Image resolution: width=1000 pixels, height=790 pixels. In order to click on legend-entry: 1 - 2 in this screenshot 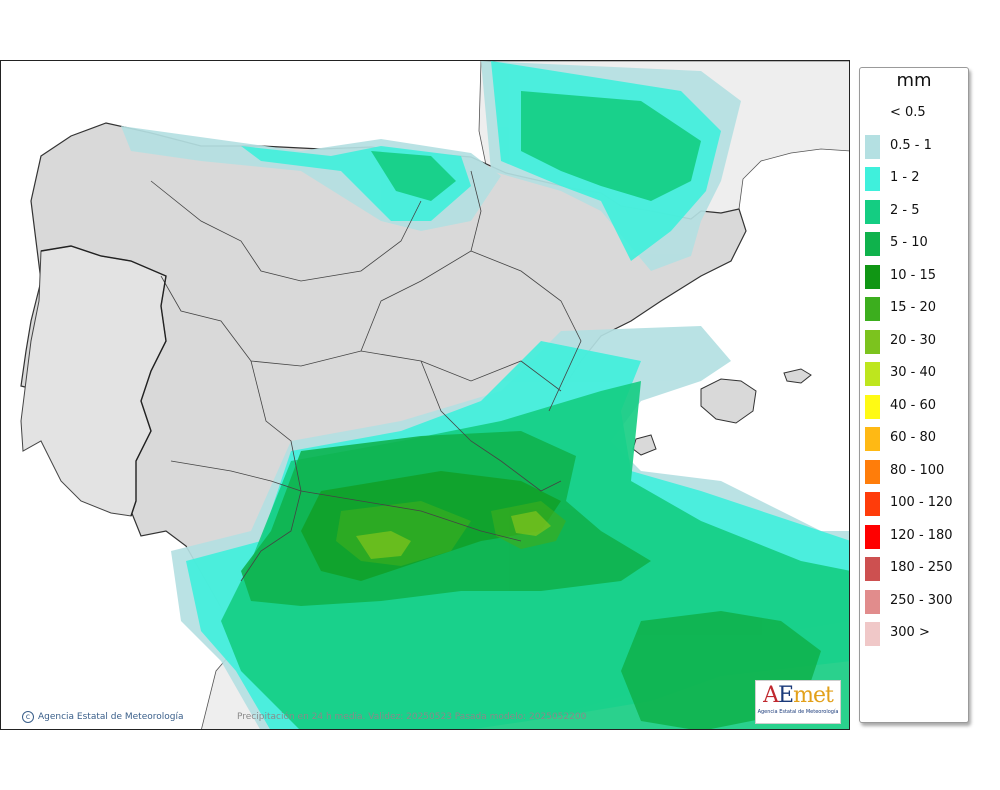, I will do `click(914, 181)`.